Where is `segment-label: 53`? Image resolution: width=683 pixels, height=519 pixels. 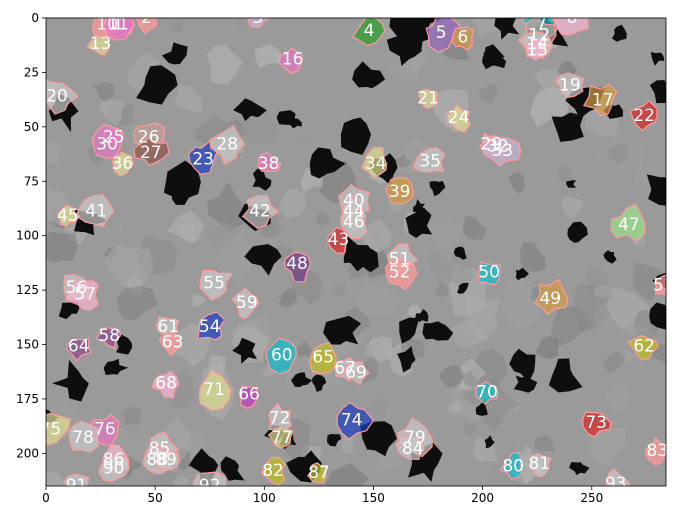 segment-label: 53 is located at coordinates (664, 286).